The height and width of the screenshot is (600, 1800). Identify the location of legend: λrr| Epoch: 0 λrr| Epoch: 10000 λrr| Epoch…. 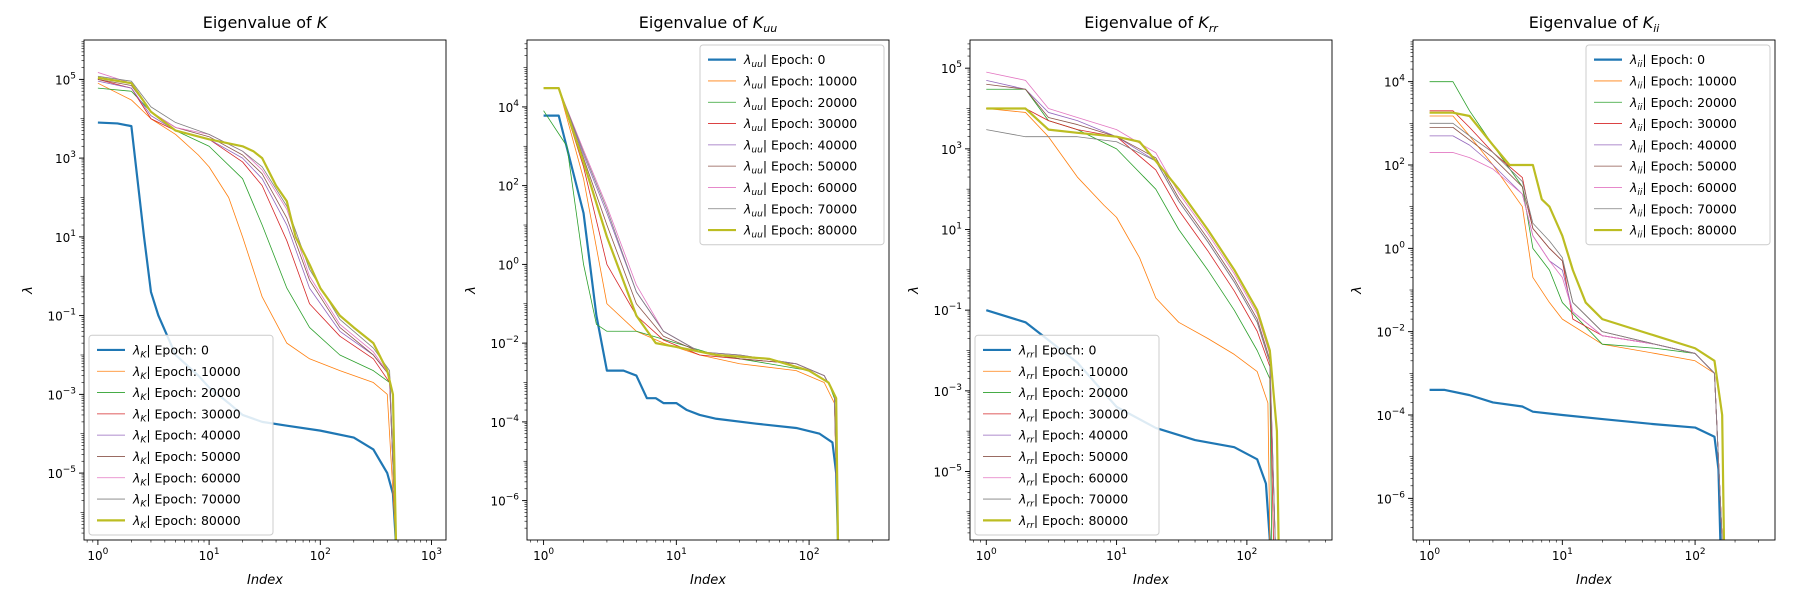
(1067, 435).